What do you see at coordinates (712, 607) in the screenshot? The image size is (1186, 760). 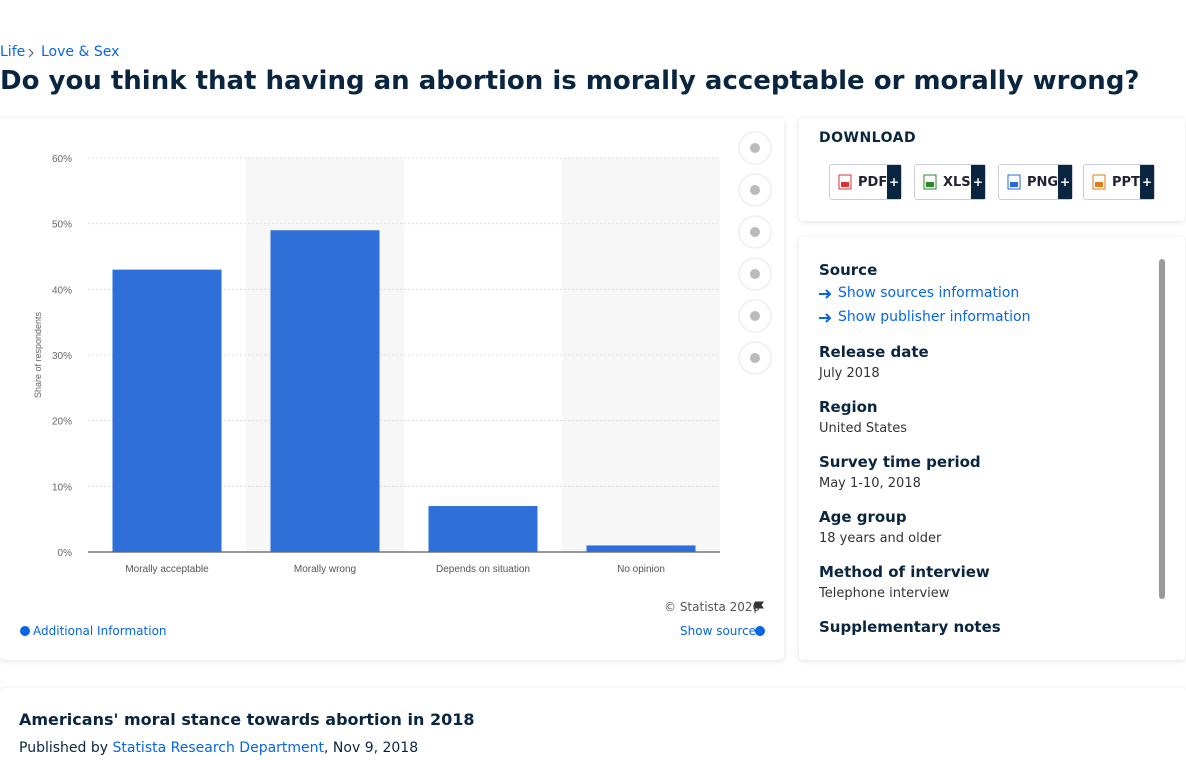 I see `copyright: © Statista 2020` at bounding box center [712, 607].